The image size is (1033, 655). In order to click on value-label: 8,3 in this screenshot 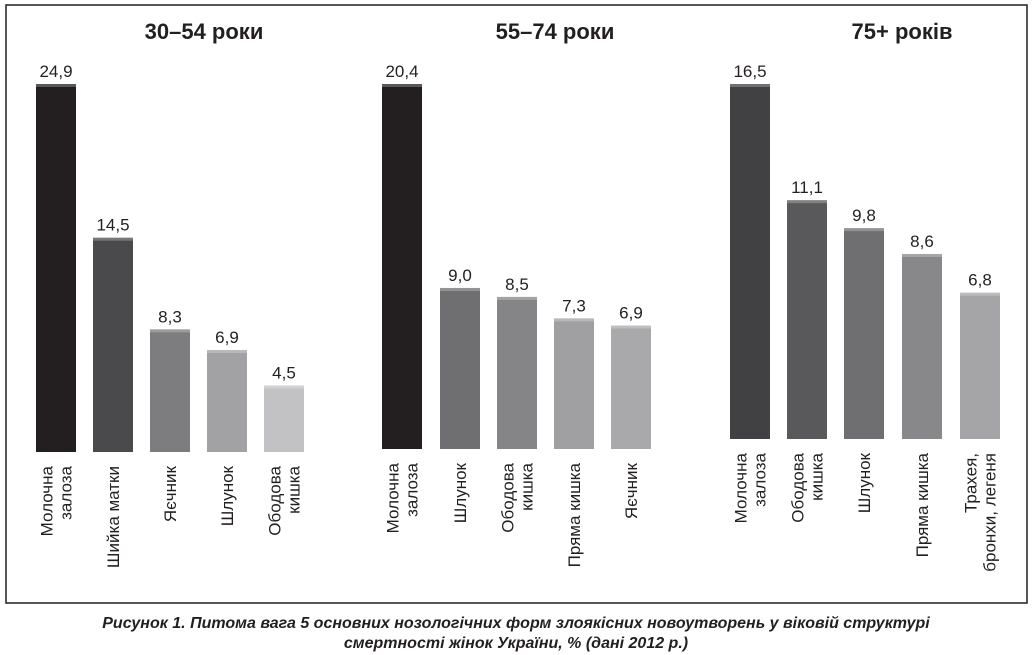, I will do `click(170, 316)`.